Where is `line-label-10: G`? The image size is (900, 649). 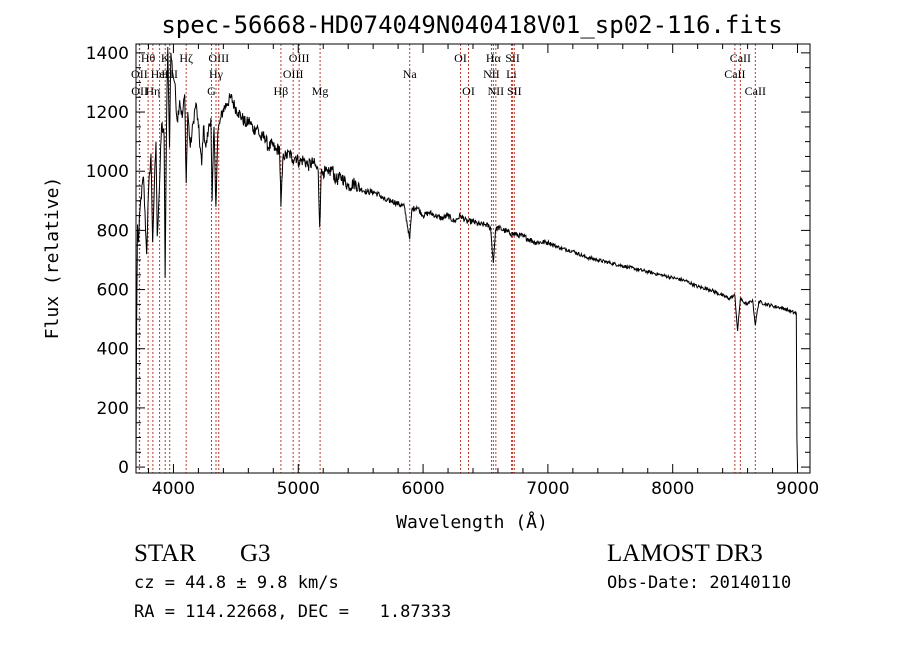
line-label-10: G is located at coordinates (211, 91).